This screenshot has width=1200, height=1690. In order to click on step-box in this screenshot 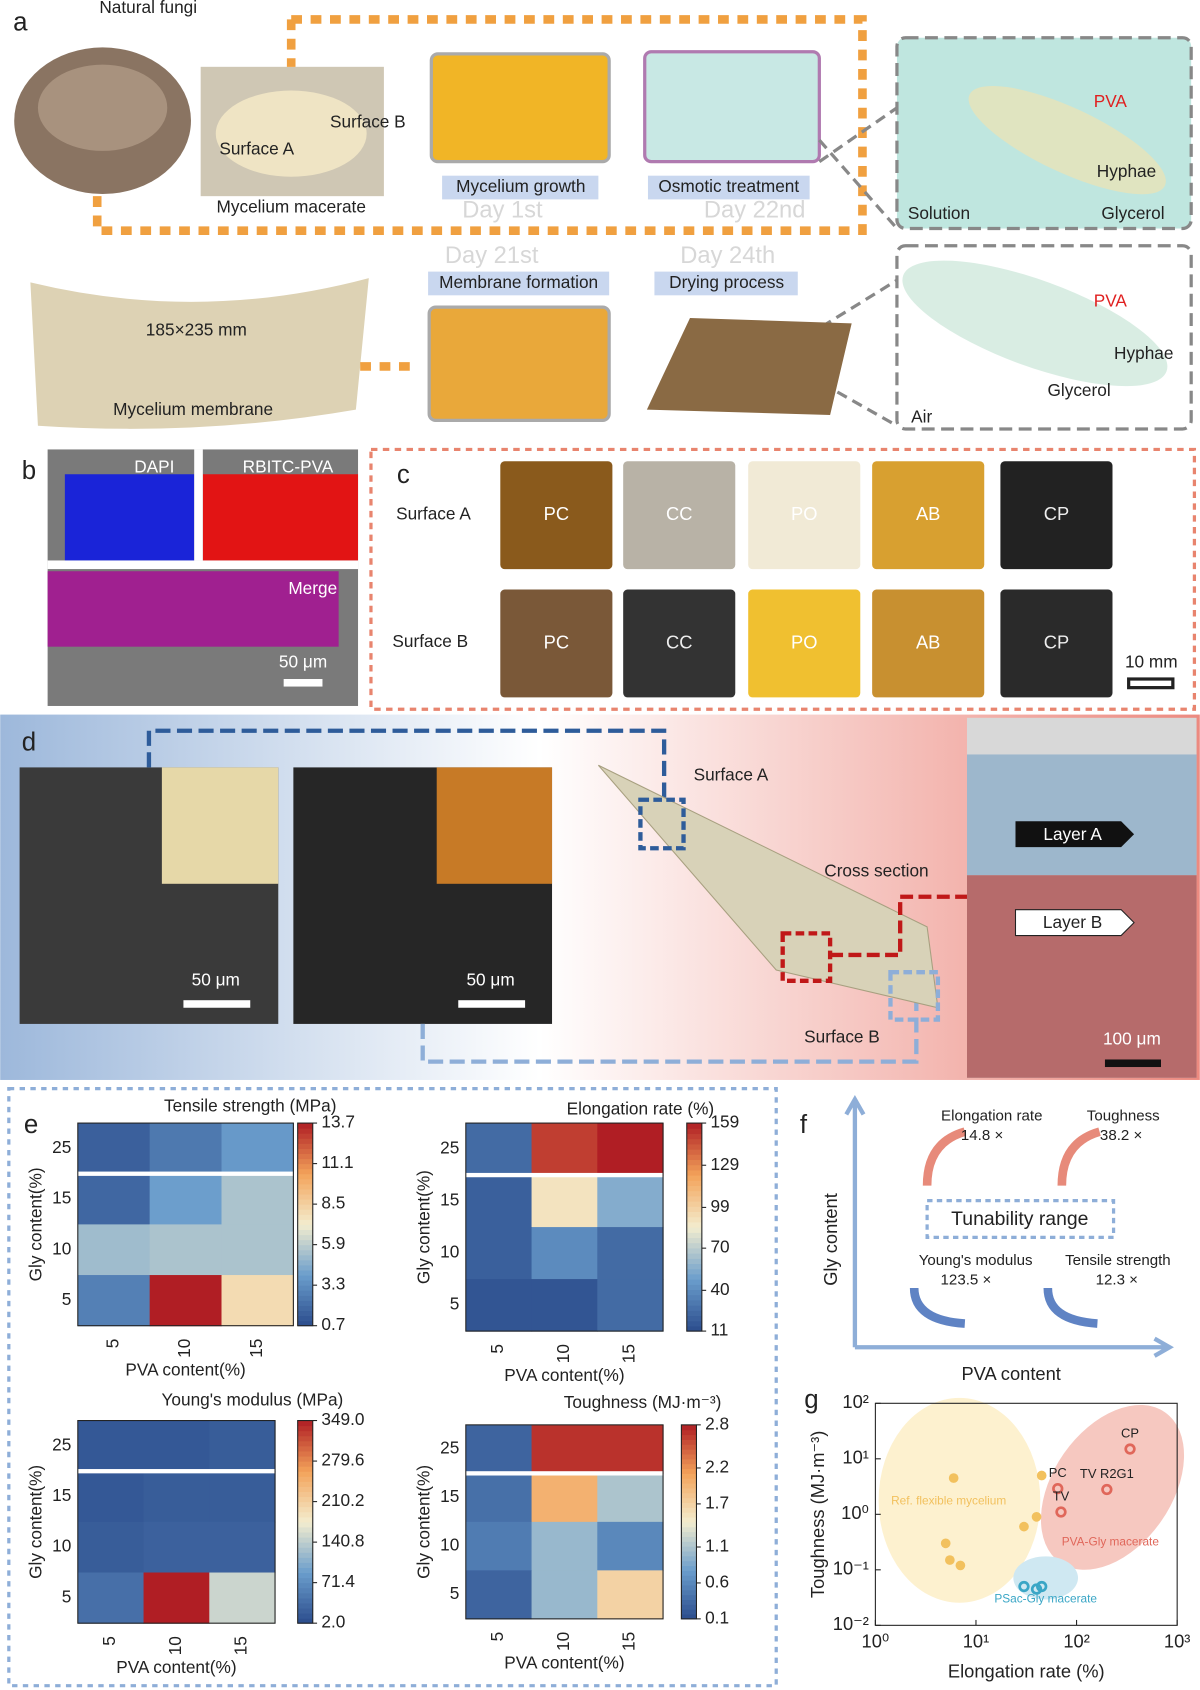, I will do `click(520, 187)`.